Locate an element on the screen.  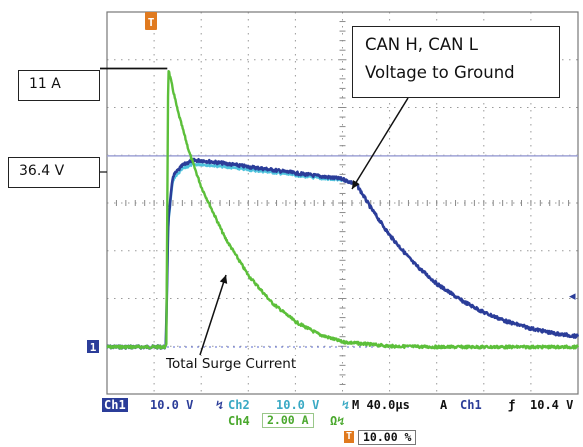
ground-marker-label: 1 is located at coordinates (93, 347).